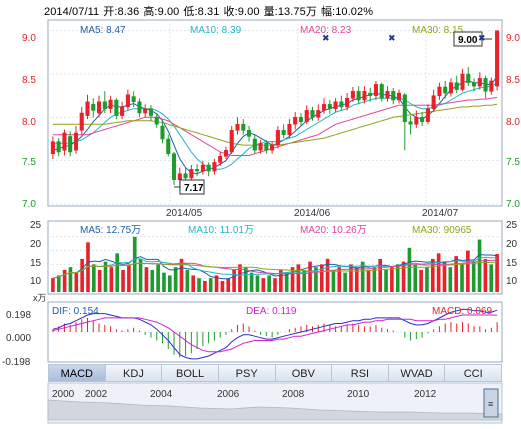  Describe the element at coordinates (275, 266) in the screenshot. I see `volume-ma-lines` at that location.